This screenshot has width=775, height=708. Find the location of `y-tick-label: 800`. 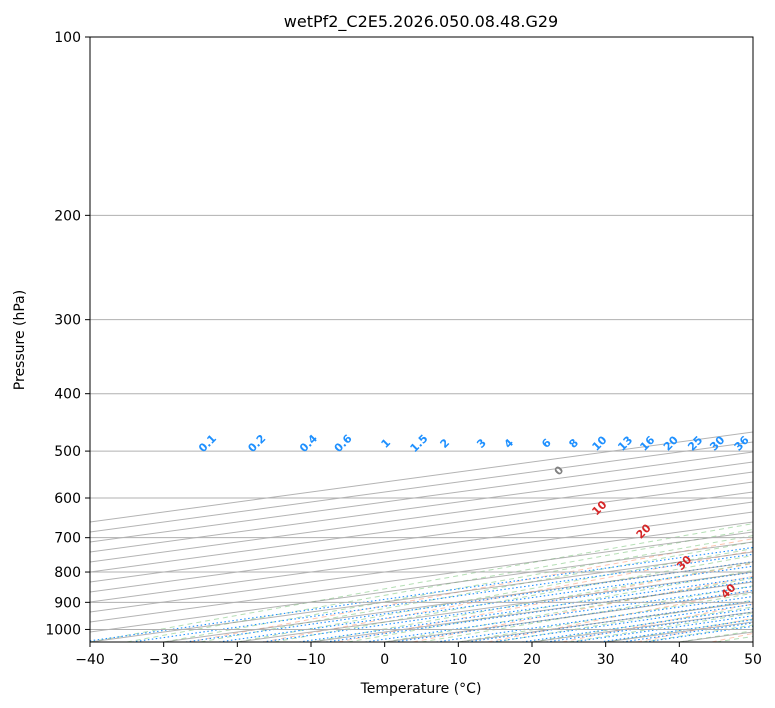

y-tick-label: 800 is located at coordinates (67, 573).